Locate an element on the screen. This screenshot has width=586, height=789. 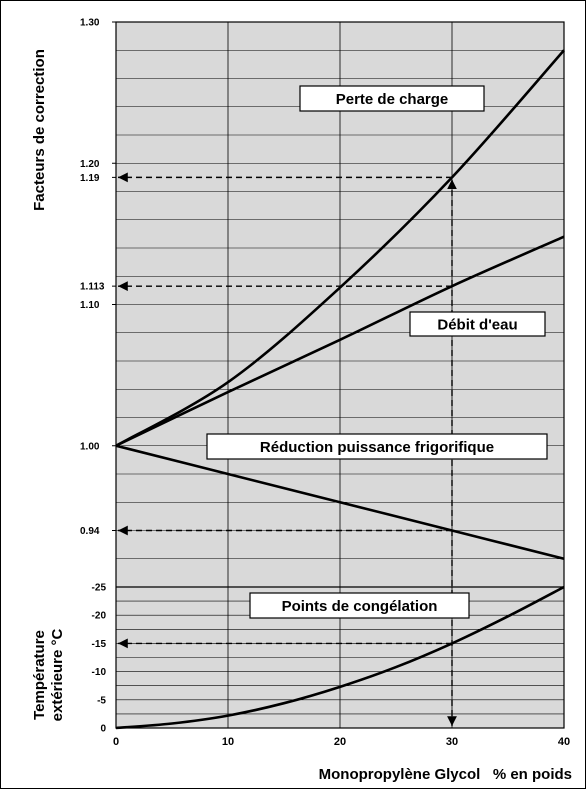
y-tick-label-top: 1.30 is located at coordinates (90, 23).